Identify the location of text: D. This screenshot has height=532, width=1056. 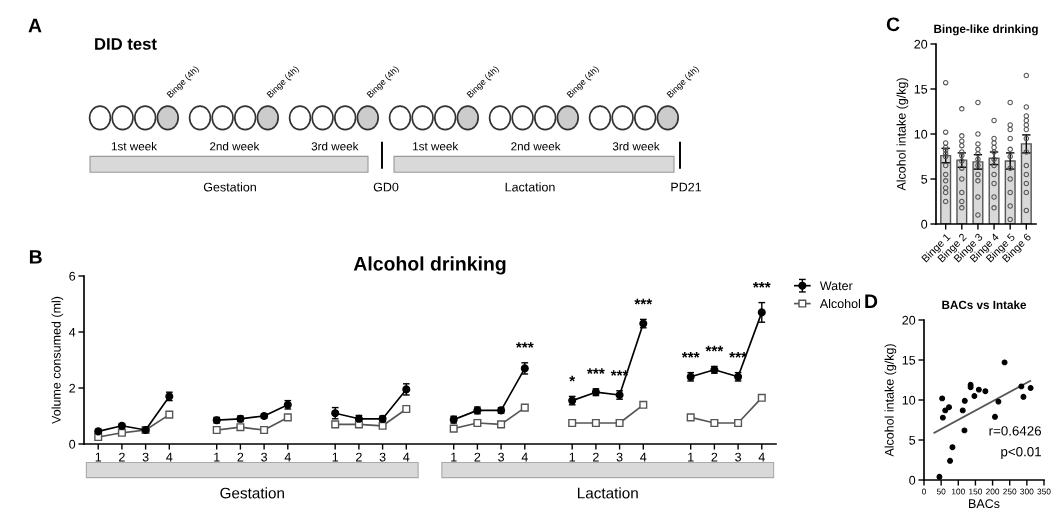
(871, 301).